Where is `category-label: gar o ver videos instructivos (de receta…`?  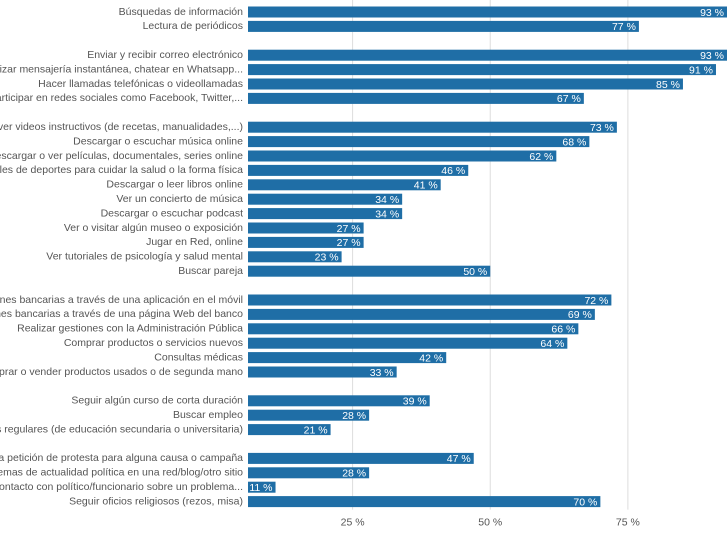 category-label: gar o ver videos instructivos (de receta… is located at coordinates (121, 127).